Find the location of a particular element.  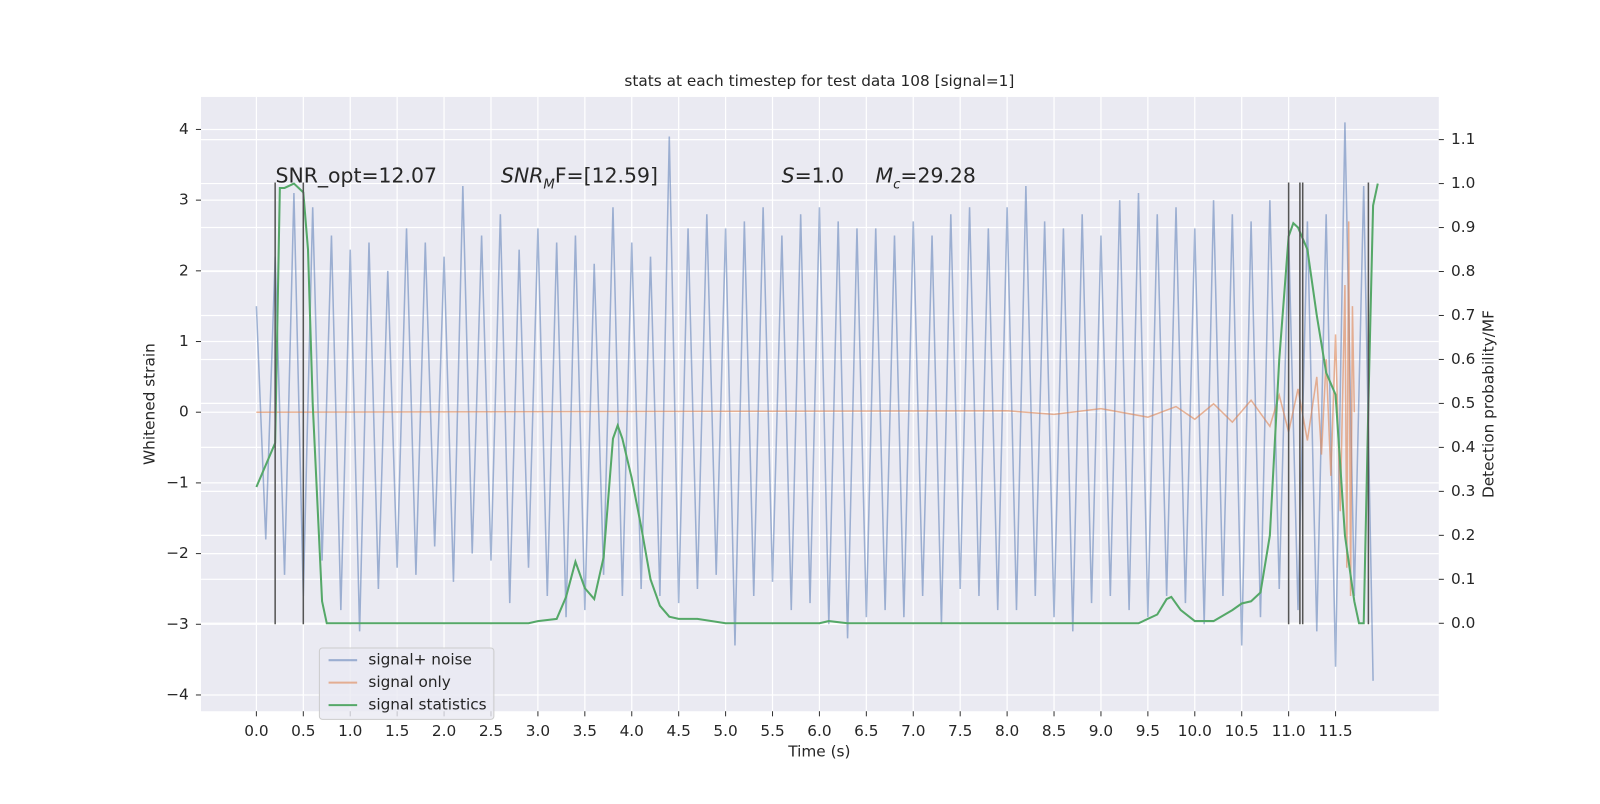

y-axis-label: Whitened strain is located at coordinates (150, 404).